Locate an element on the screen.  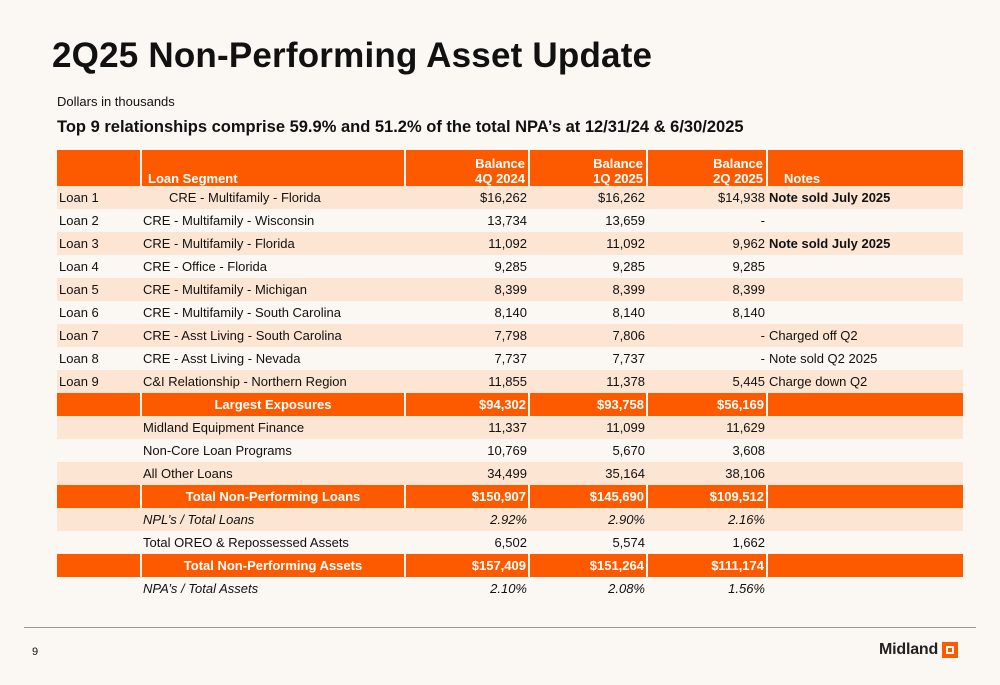
loan-segment: CRE - Asst Living - South Carolina is located at coordinates (242, 335).